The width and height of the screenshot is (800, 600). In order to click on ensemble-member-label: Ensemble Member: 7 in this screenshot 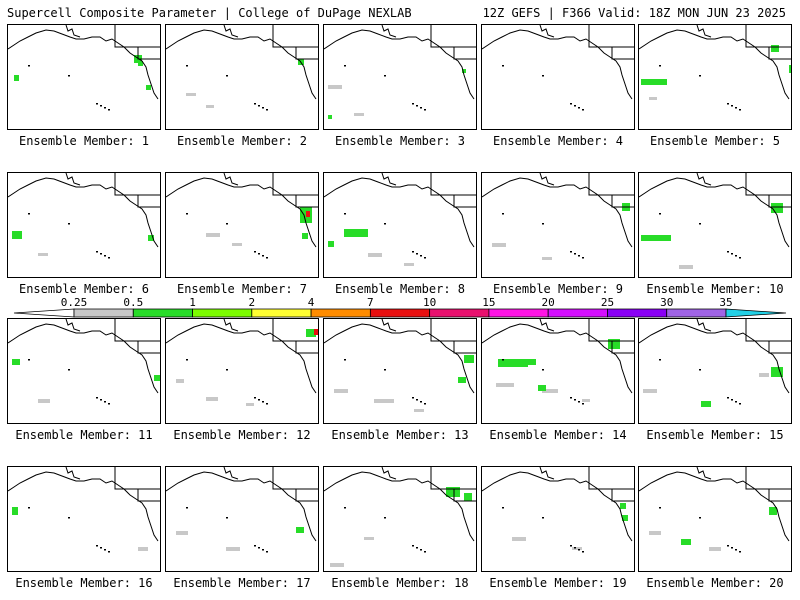, I will do `click(242, 289)`.